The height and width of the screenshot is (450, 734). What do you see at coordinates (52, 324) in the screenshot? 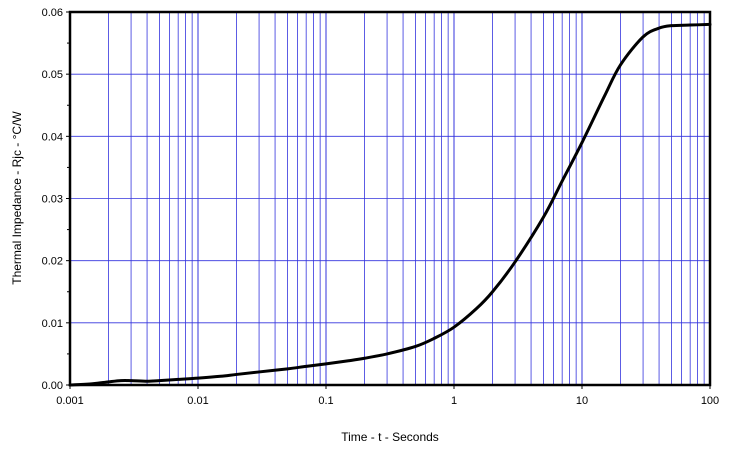
I see `y-tick-label: 0.01` at bounding box center [52, 324].